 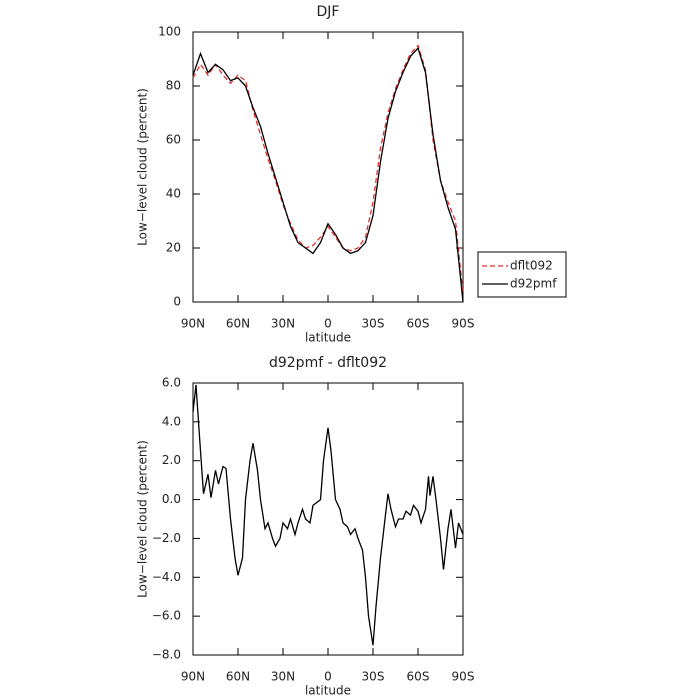 I want to click on y-tick-label: 4.0, so click(x=171, y=421).